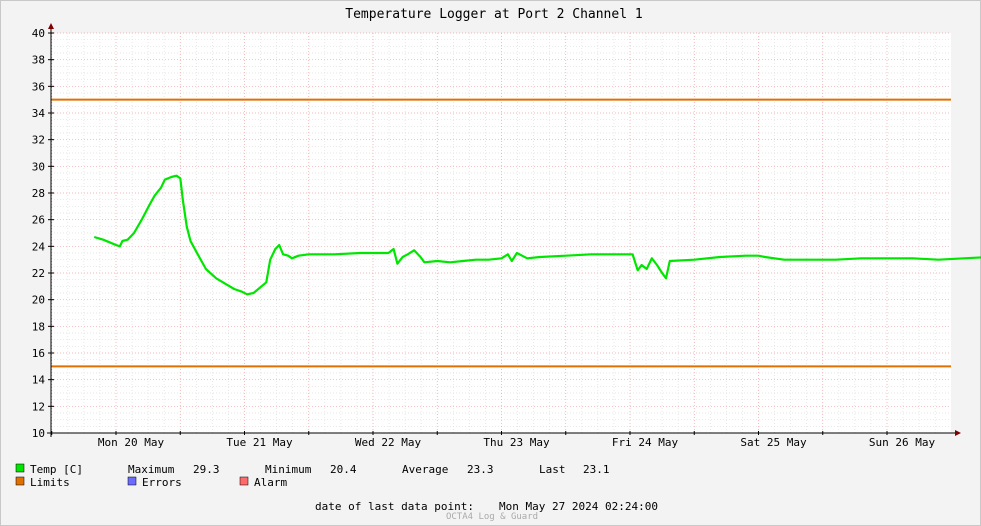 The image size is (981, 526). Describe the element at coordinates (38, 433) in the screenshot. I see `y-tick-label: 10` at that location.